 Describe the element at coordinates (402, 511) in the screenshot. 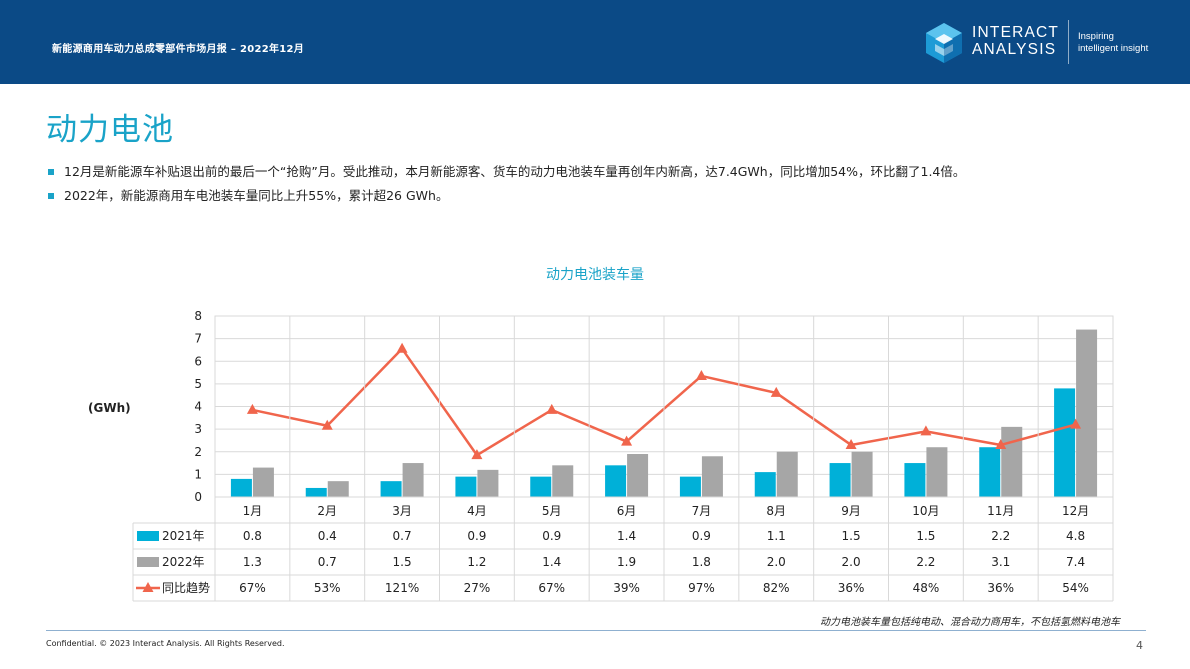

I see `x-category-label: 3月` at that location.